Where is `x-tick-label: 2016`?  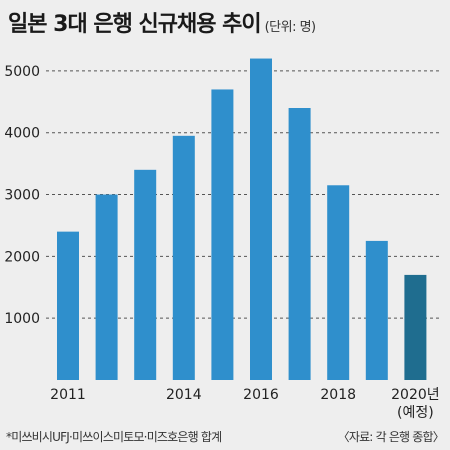 x-tick-label: 2016 is located at coordinates (261, 395).